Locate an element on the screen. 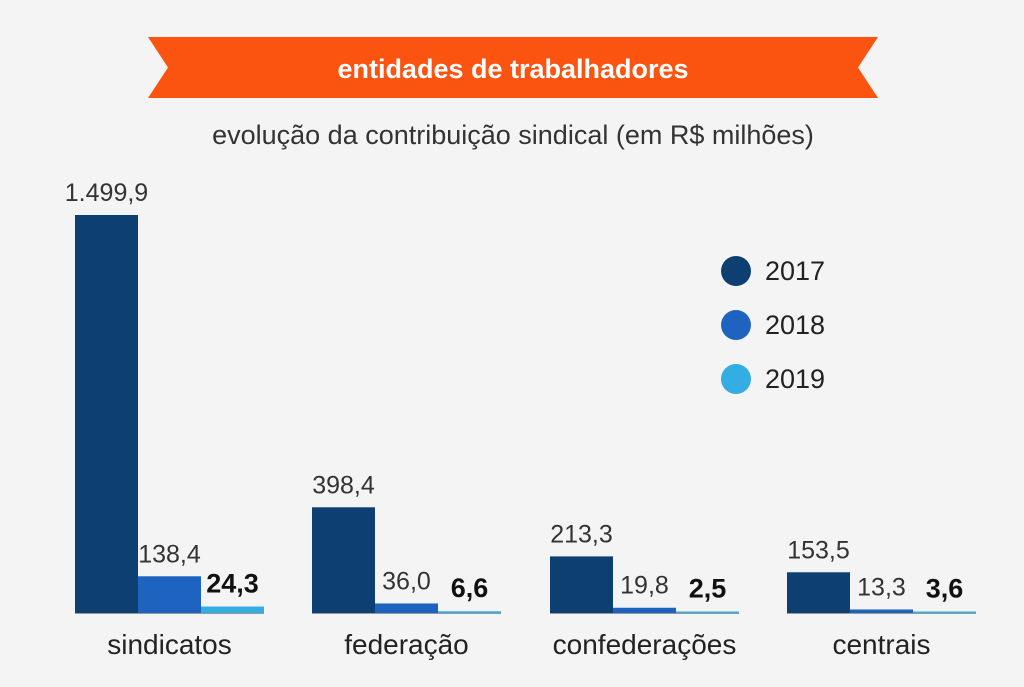 The width and height of the screenshot is (1024, 687). value-label-2019-0: 24,3 is located at coordinates (232, 584).